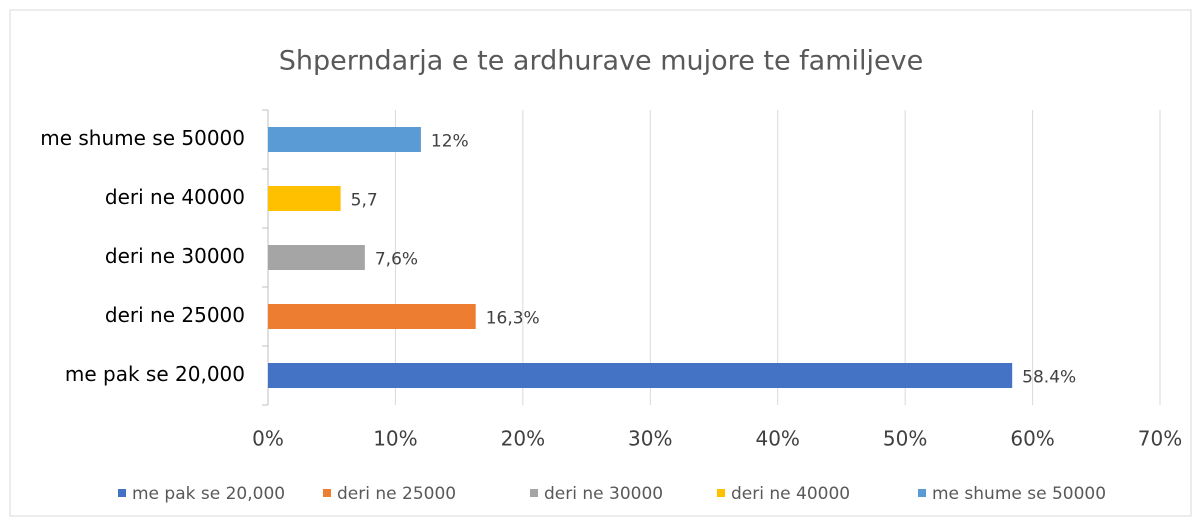 Image resolution: width=1202 pixels, height=527 pixels. I want to click on x-tick-label: 60%, so click(1032, 439).